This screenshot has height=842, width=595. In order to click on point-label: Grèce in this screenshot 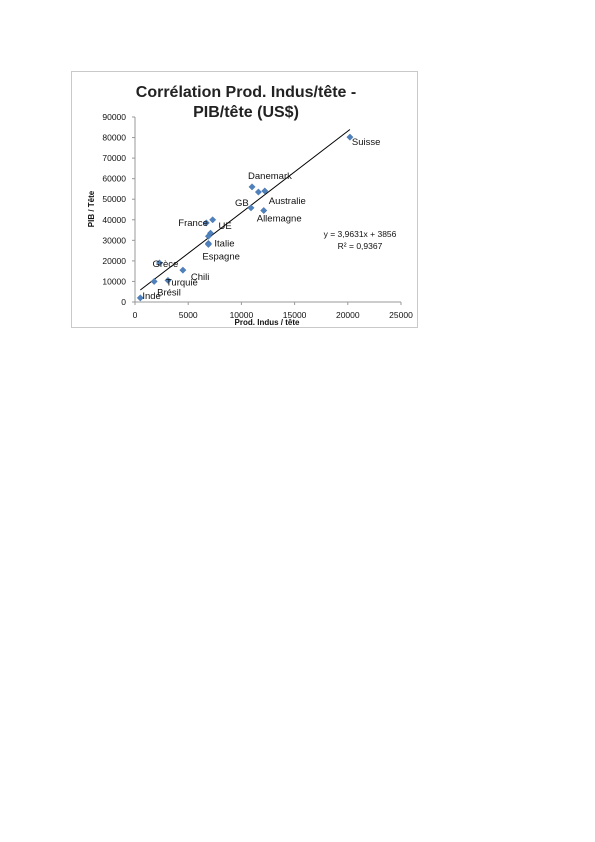, I will do `click(165, 264)`.